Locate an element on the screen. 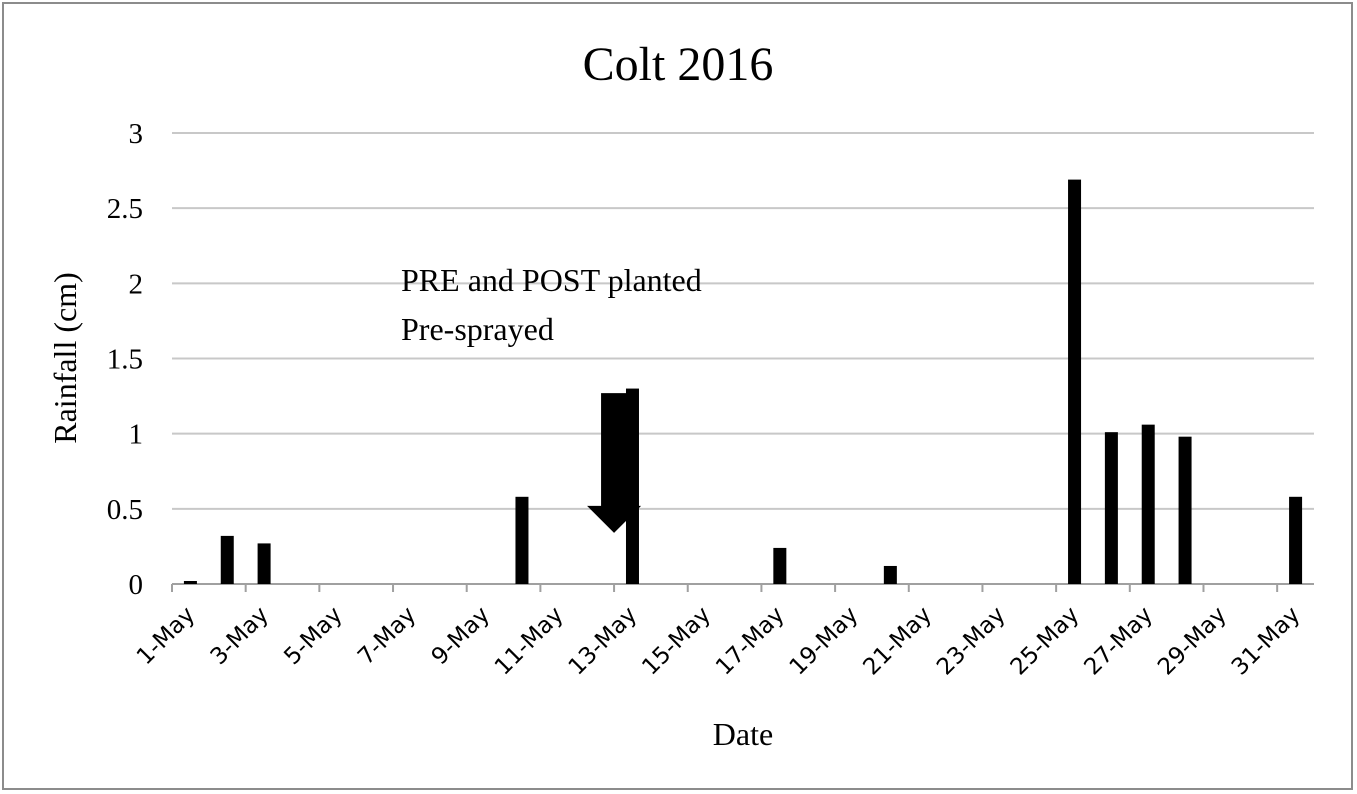 The image size is (1357, 794). x-axis-title: Date is located at coordinates (743, 734).